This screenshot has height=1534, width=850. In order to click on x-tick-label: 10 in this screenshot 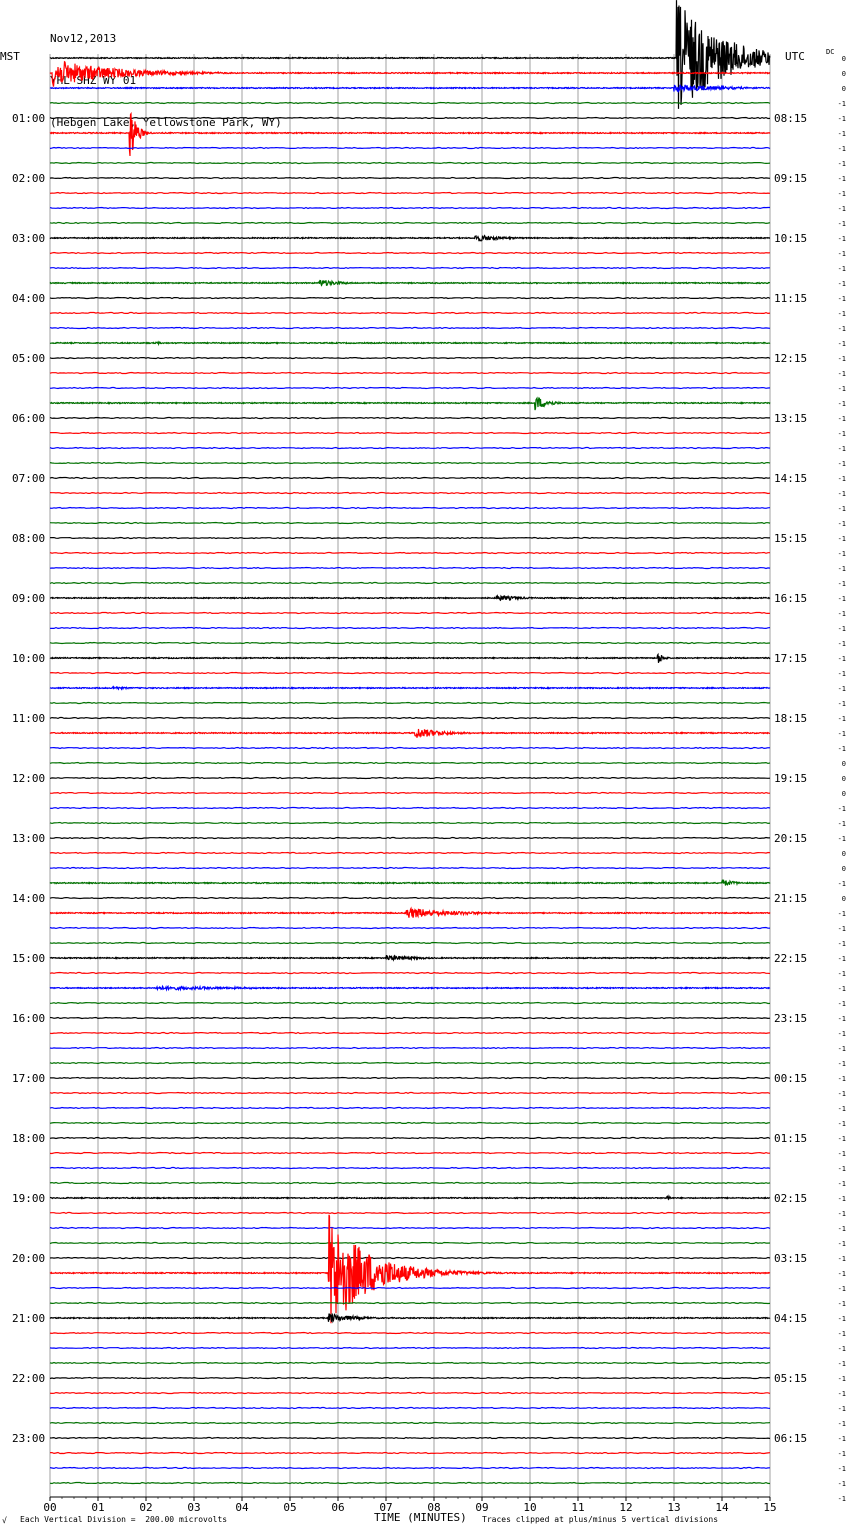, I will do `click(529, 1507)`.